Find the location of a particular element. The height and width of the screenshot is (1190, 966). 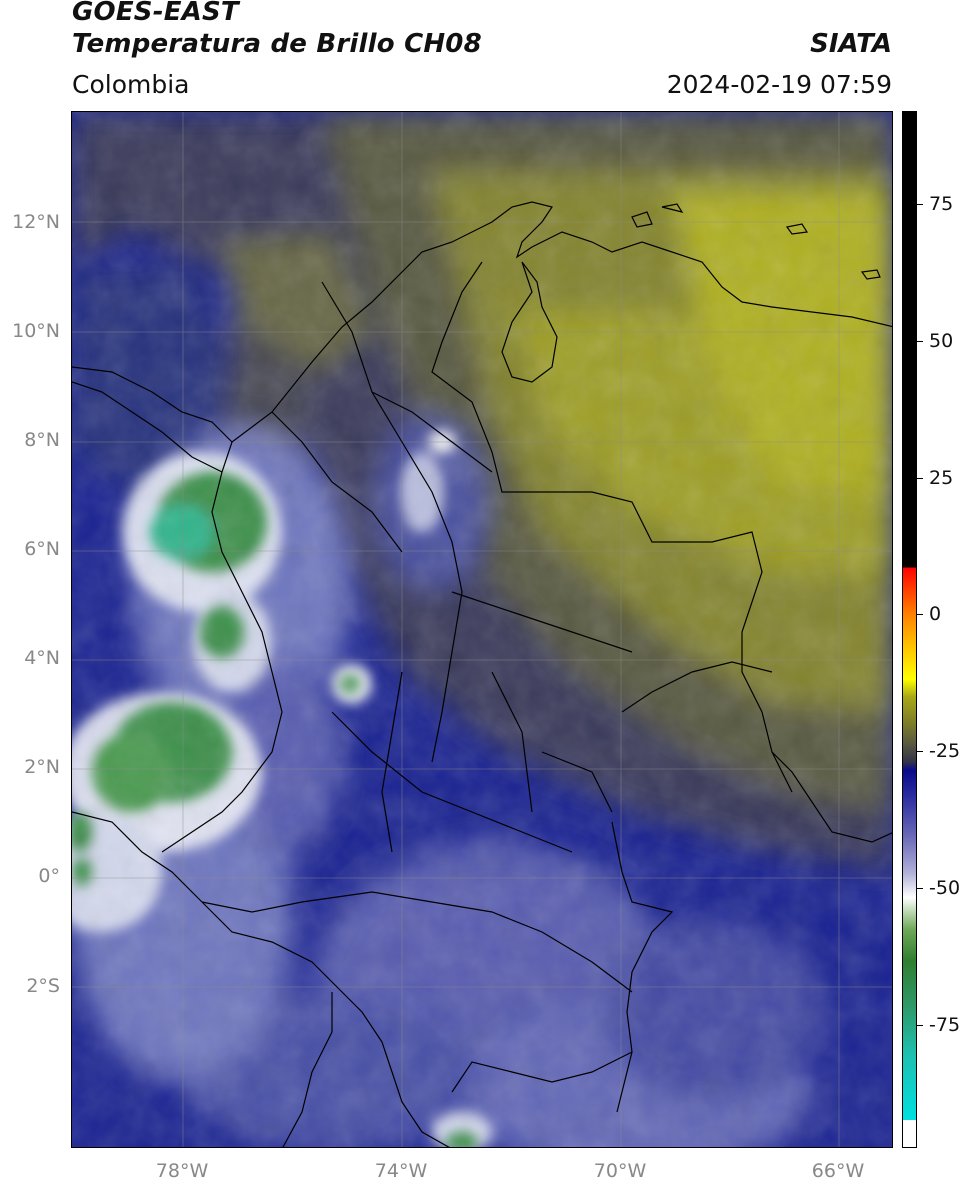

region-label: Colombia is located at coordinates (131, 84).